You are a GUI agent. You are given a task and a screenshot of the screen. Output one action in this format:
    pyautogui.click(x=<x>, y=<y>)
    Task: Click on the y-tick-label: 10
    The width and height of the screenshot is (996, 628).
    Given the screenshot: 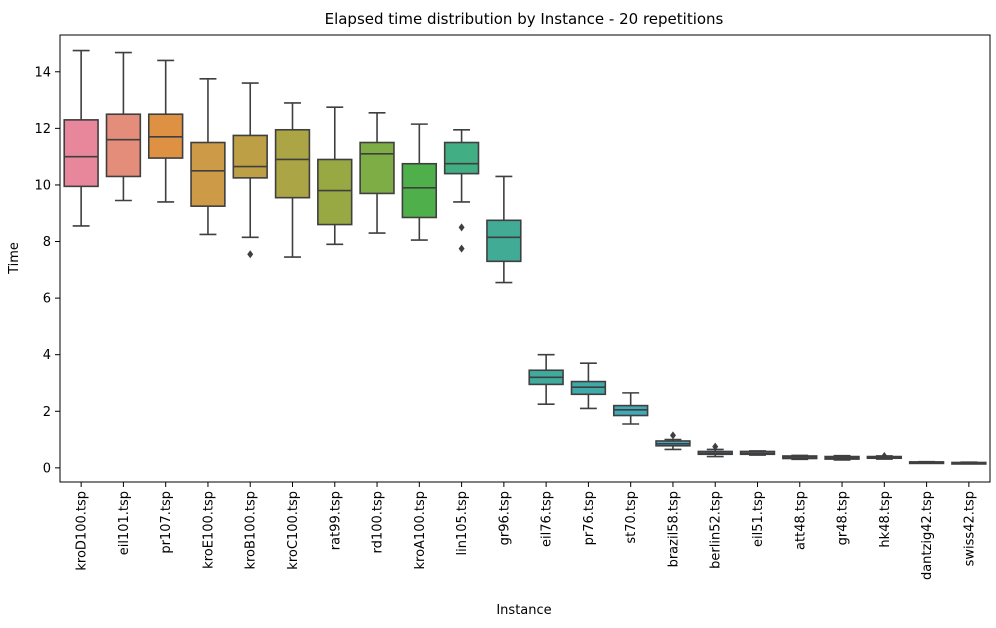 What is the action you would take?
    pyautogui.click(x=42, y=185)
    